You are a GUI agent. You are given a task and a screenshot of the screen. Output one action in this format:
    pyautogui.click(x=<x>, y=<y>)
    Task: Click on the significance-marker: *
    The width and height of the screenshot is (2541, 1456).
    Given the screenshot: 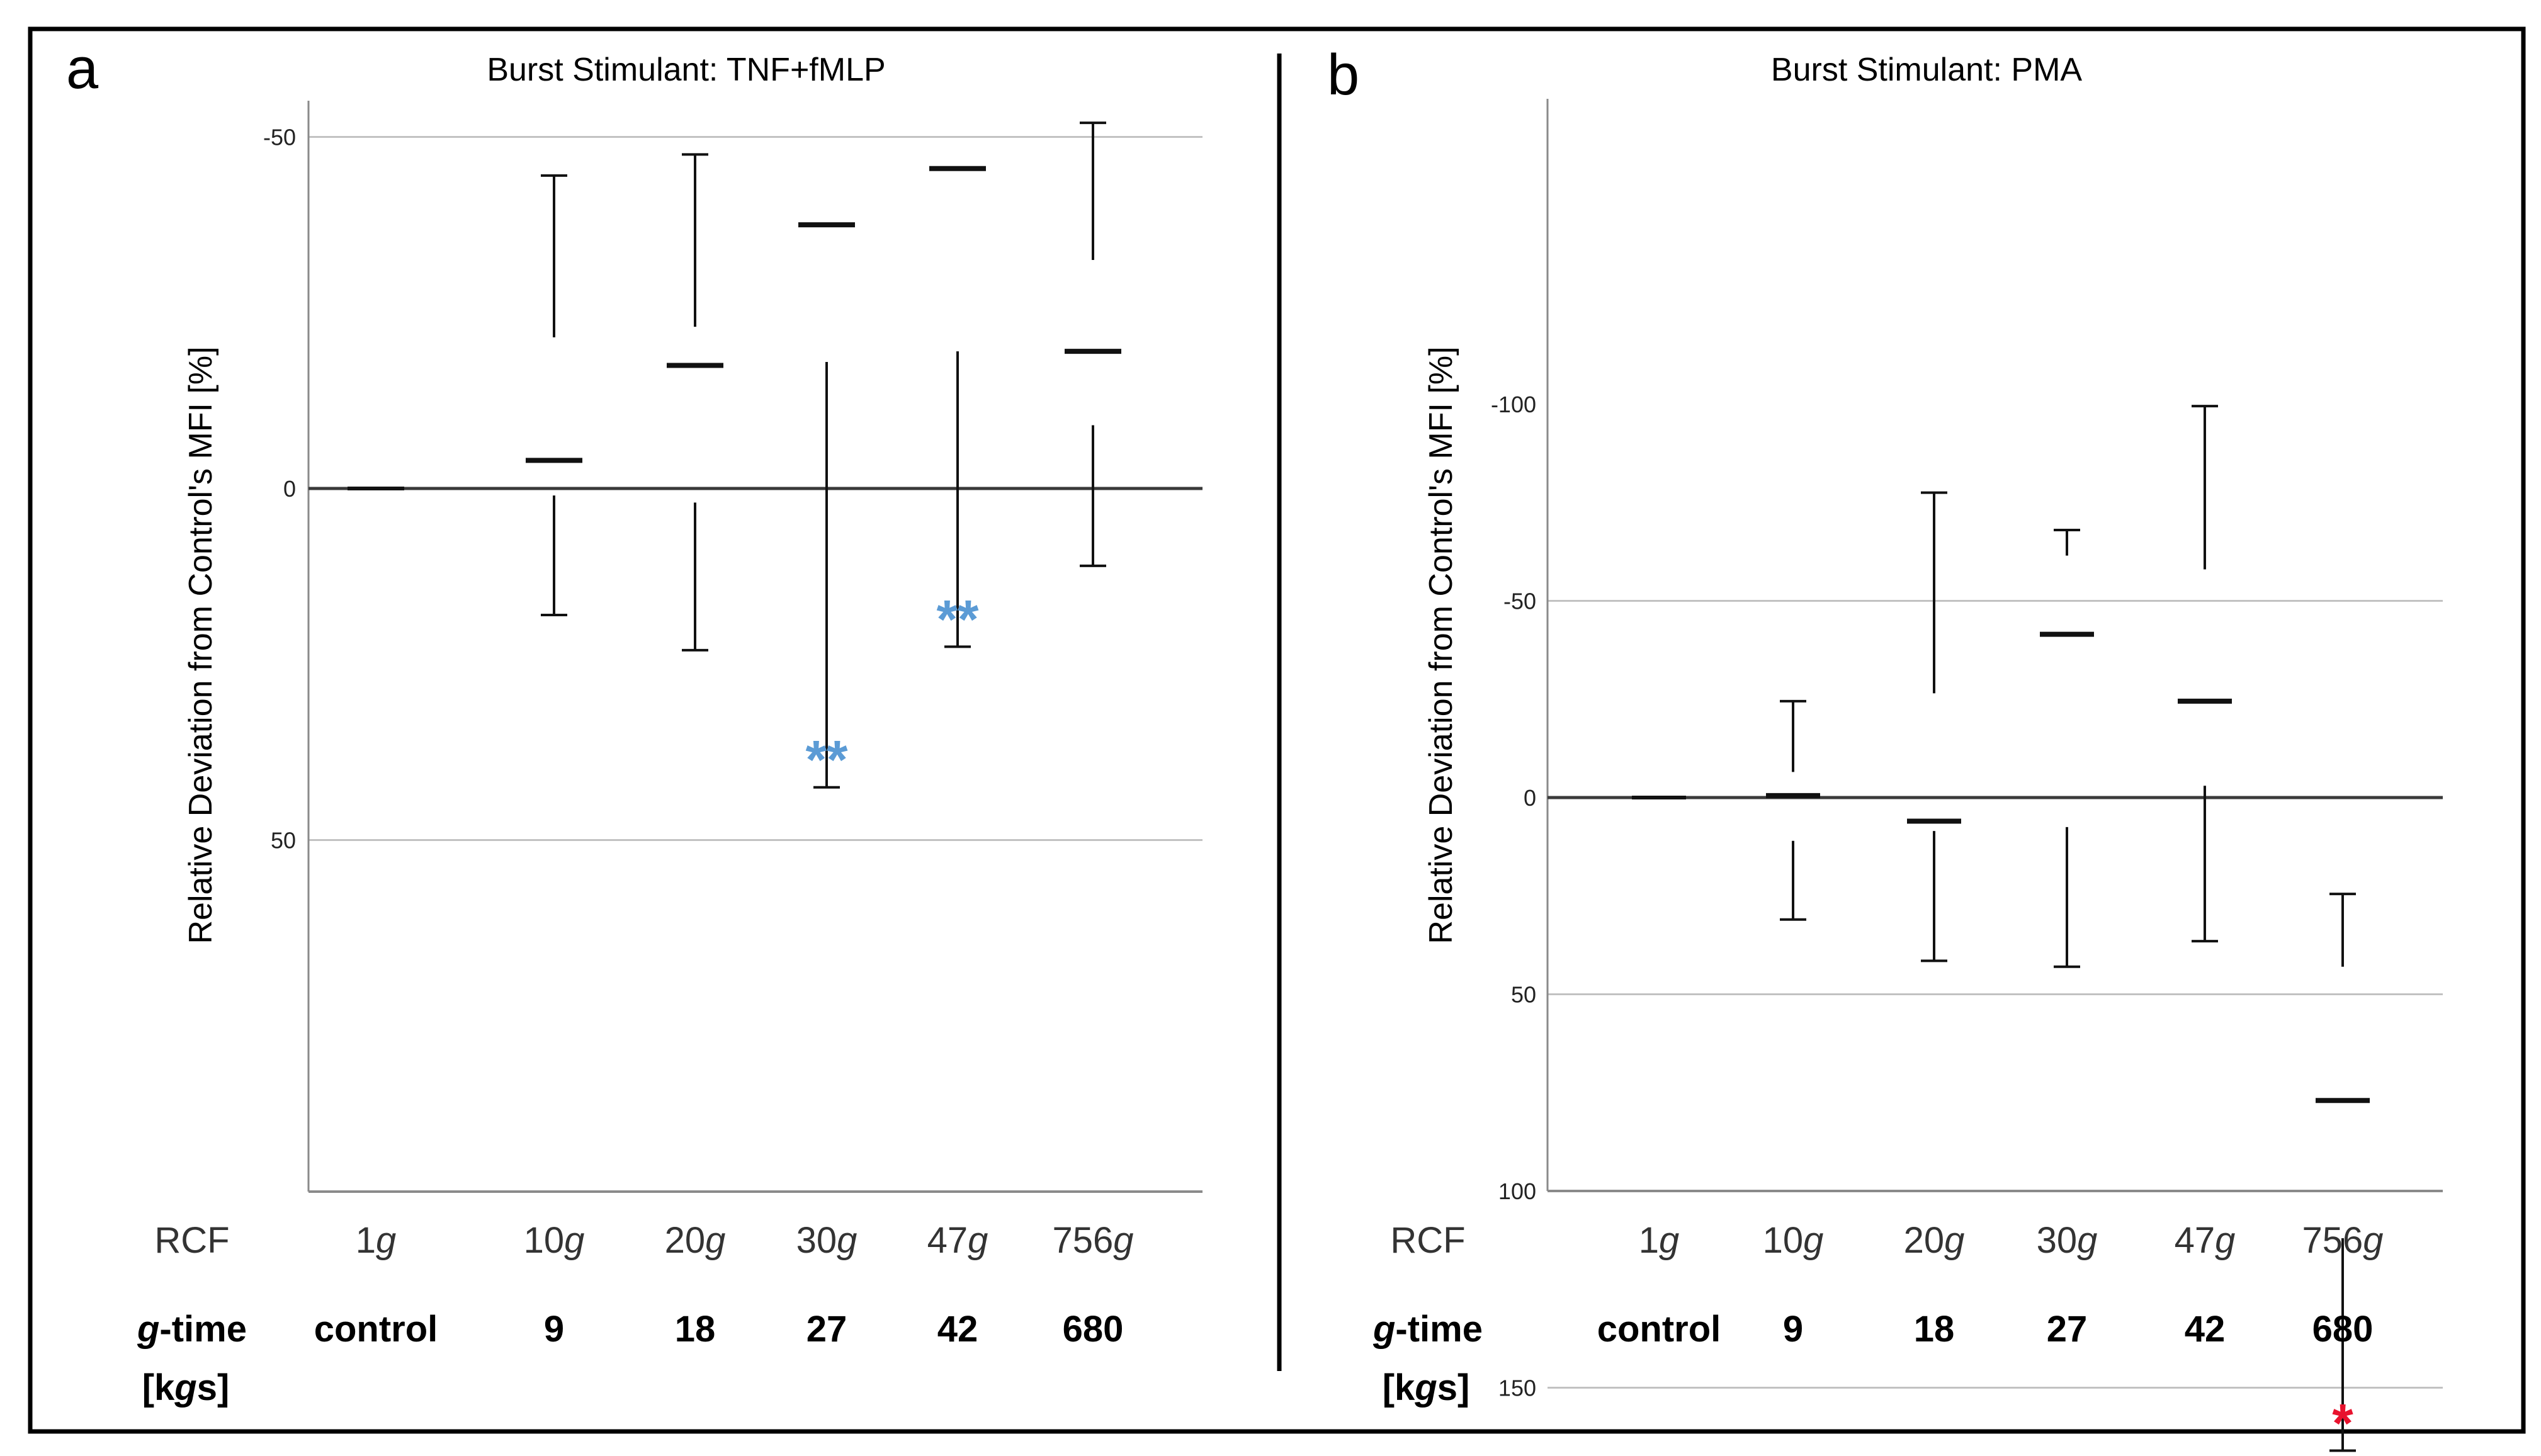 What is the action you would take?
    pyautogui.click(x=2342, y=1424)
    